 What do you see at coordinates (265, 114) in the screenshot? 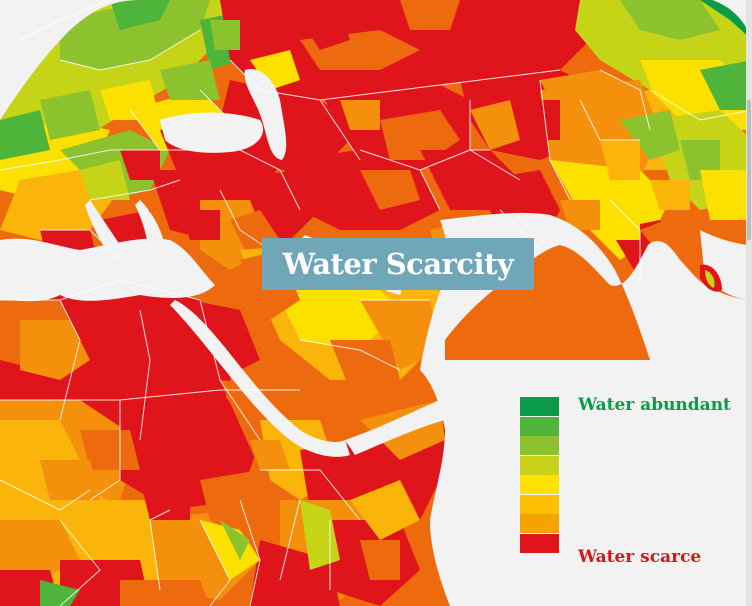
I see `caspian-sea` at bounding box center [265, 114].